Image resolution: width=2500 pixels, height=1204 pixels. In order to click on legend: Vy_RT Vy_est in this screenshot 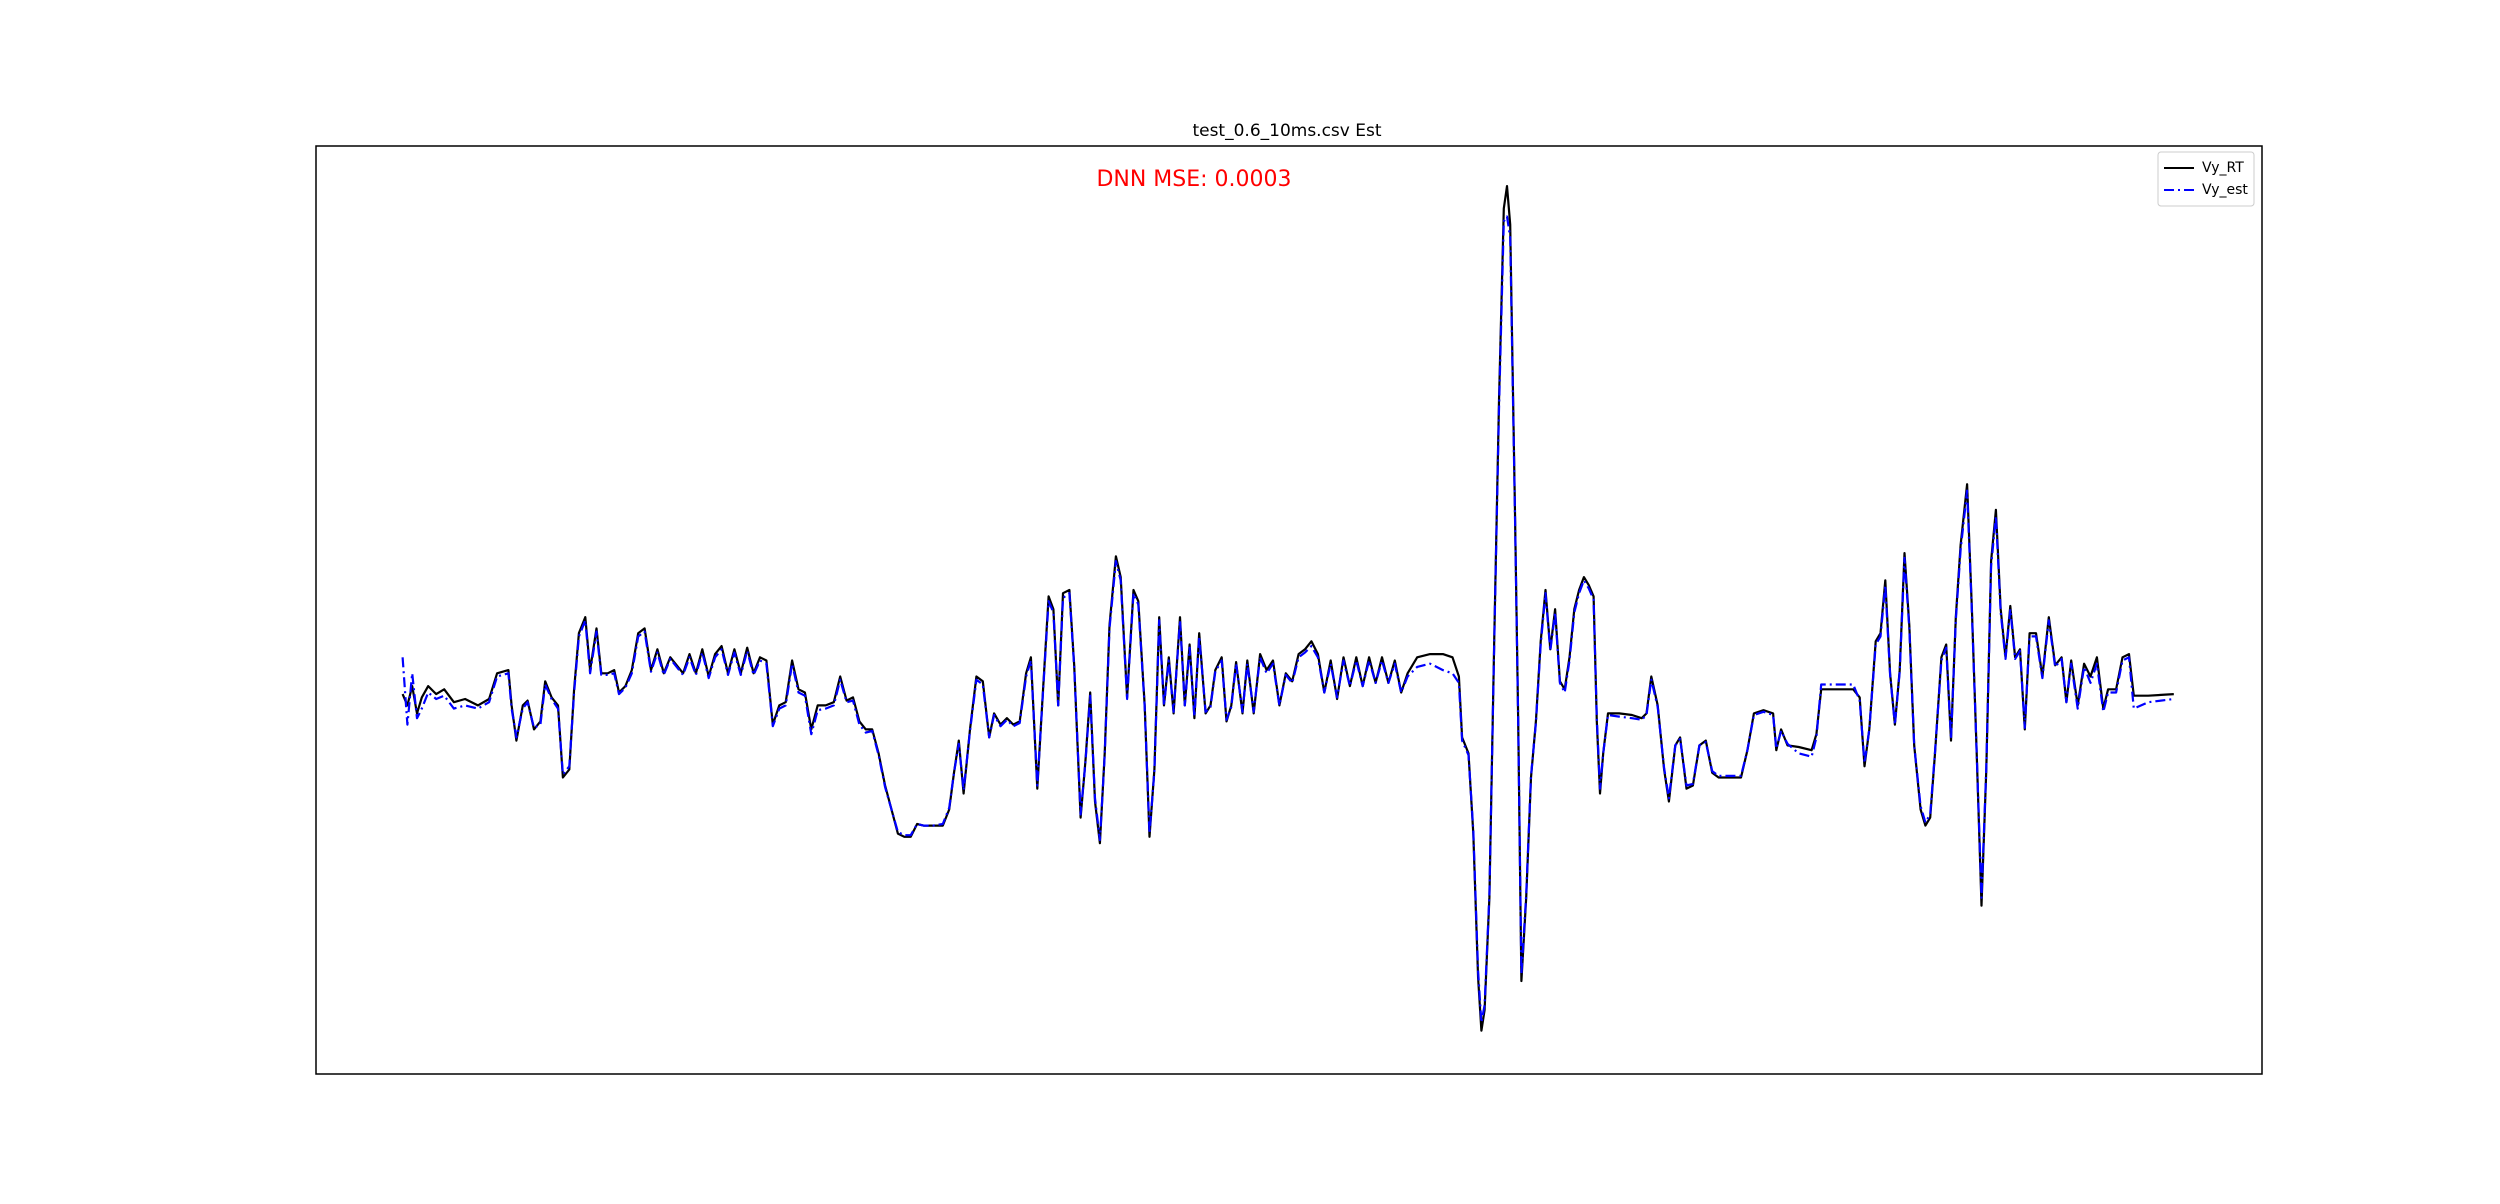, I will do `click(2206, 179)`.